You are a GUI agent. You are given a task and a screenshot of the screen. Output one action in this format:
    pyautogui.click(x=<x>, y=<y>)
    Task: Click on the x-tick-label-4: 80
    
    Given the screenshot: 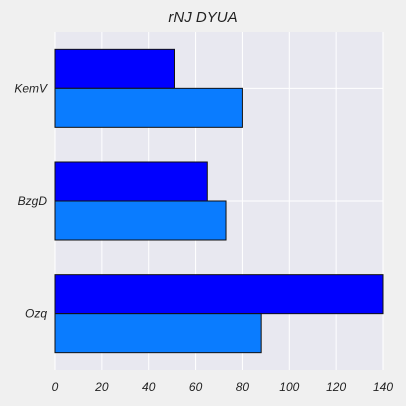 What is the action you would take?
    pyautogui.click(x=243, y=387)
    